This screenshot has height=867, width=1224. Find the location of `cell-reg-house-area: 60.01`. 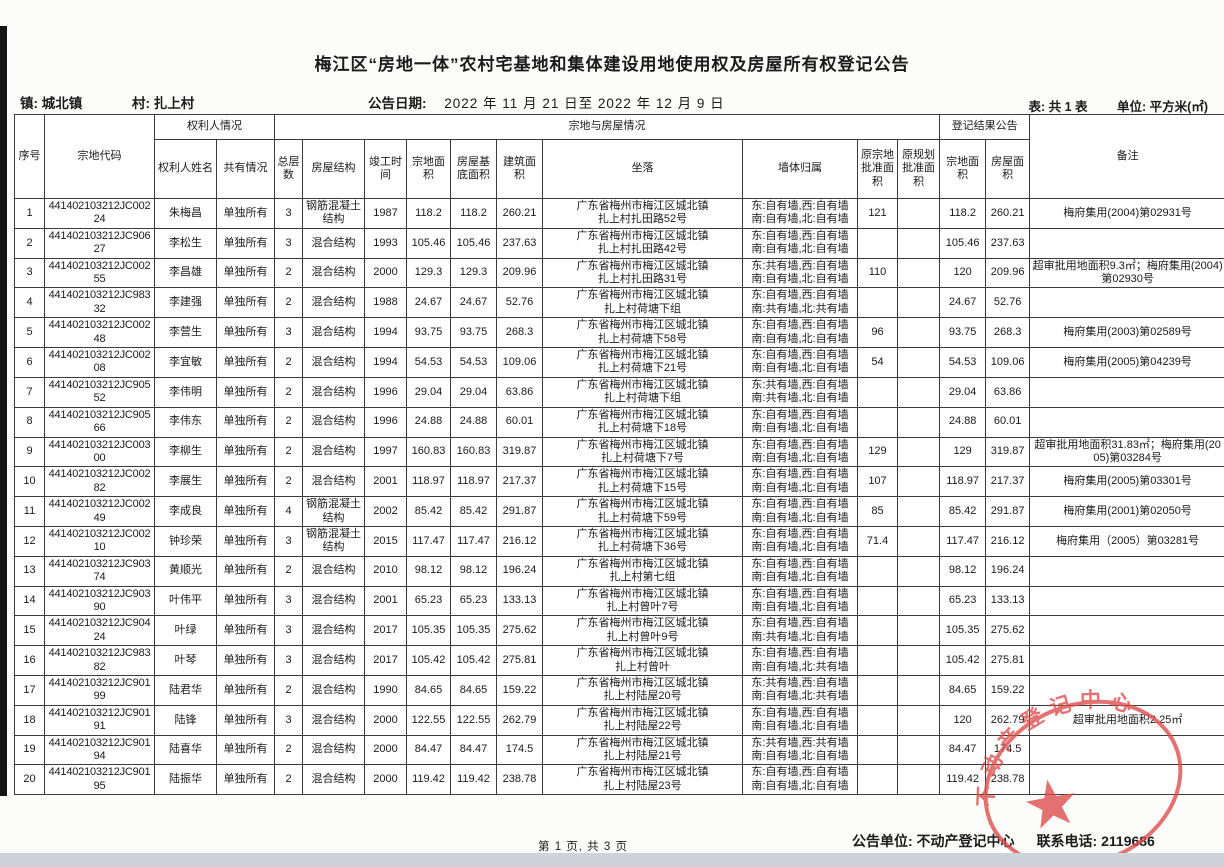

cell-reg-house-area: 60.01 is located at coordinates (1008, 422).